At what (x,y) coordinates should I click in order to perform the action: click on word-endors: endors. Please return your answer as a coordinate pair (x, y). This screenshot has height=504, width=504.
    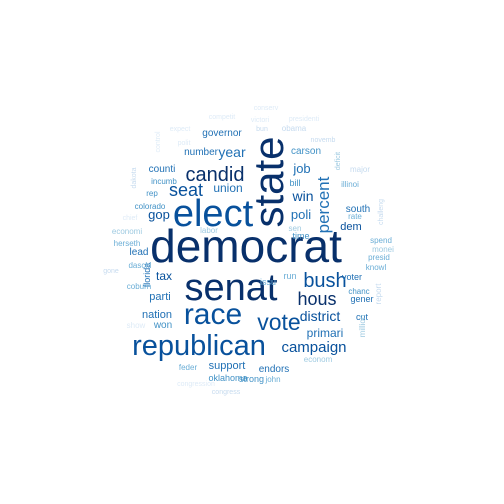
    Looking at the image, I should click on (274, 369).